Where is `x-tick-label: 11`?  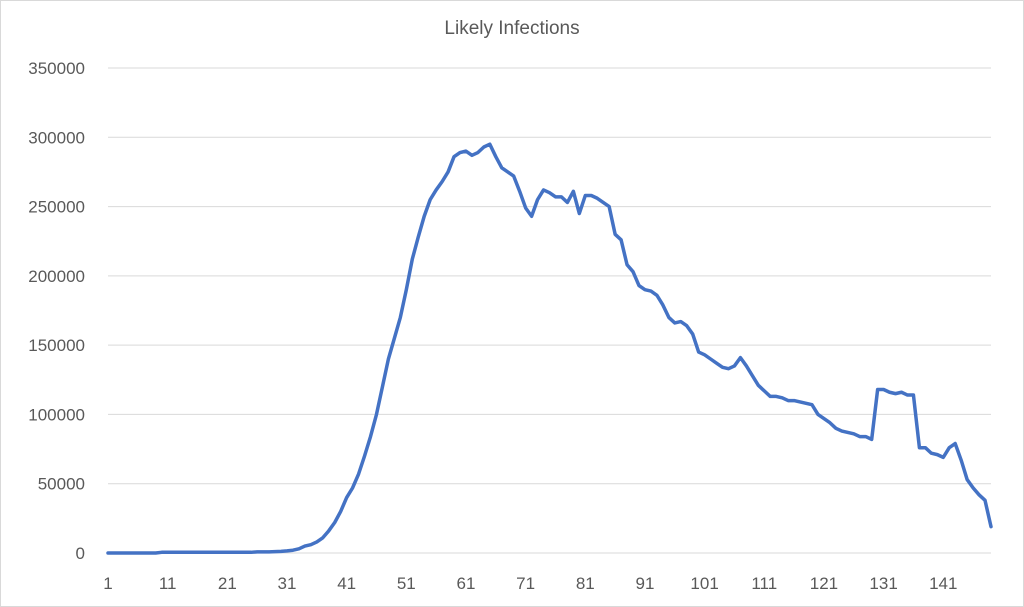 x-tick-label: 11 is located at coordinates (168, 583).